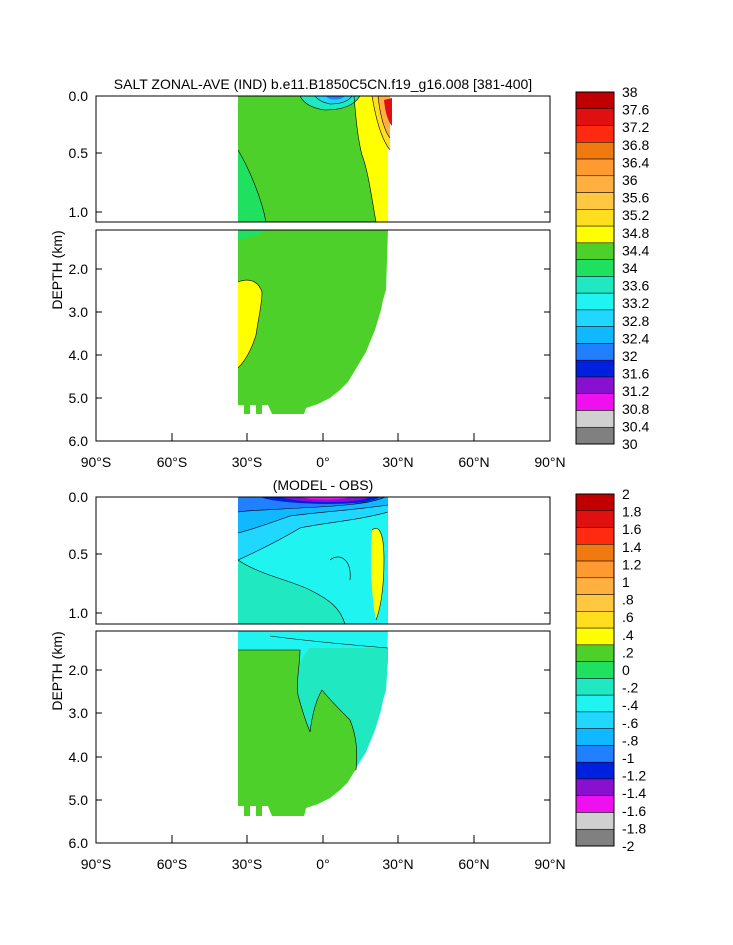 The height and width of the screenshot is (945, 733). What do you see at coordinates (595, 670) in the screenshot?
I see `diff-colorbar-frame` at bounding box center [595, 670].